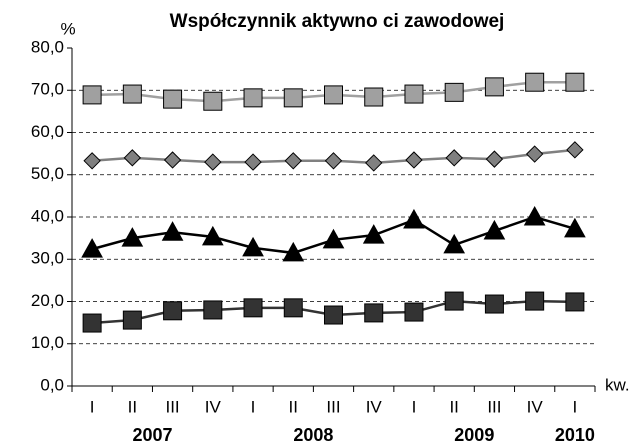 The height and width of the screenshot is (441, 635). Describe the element at coordinates (52, 384) in the screenshot. I see `y-tick-label: 0,0` at that location.